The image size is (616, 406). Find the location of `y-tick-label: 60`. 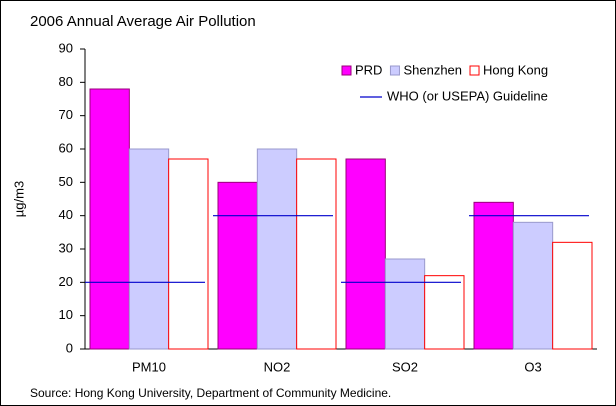

y-tick-label: 60 is located at coordinates (66, 147).